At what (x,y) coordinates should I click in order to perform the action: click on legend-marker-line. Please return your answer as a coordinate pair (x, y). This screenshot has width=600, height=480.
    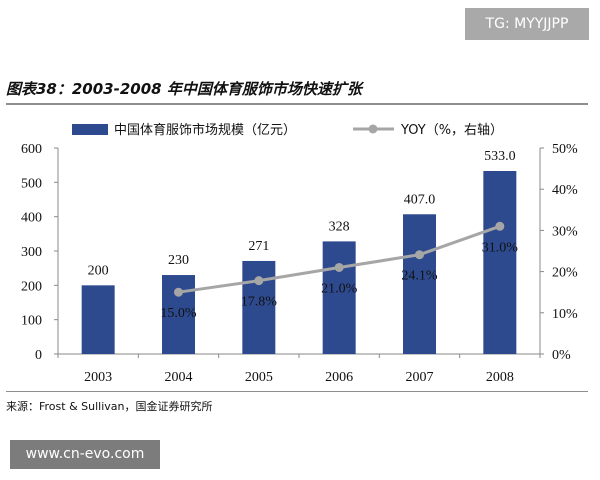
    Looking at the image, I should click on (373, 129).